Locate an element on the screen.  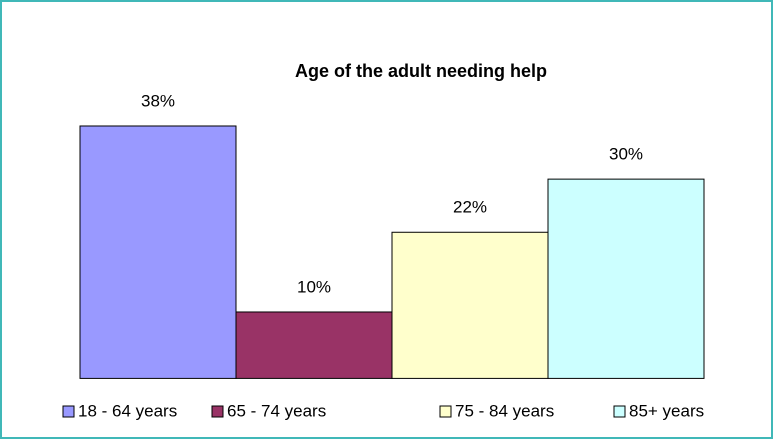
value-label: 10% is located at coordinates (314, 286).